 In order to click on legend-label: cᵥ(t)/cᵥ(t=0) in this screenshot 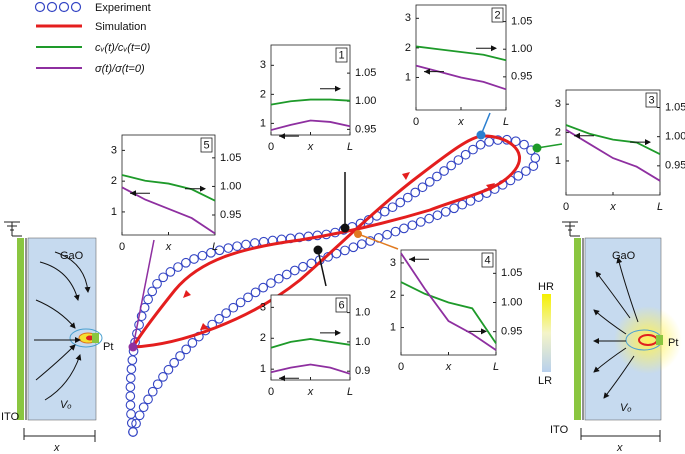, I will do `click(123, 48)`.